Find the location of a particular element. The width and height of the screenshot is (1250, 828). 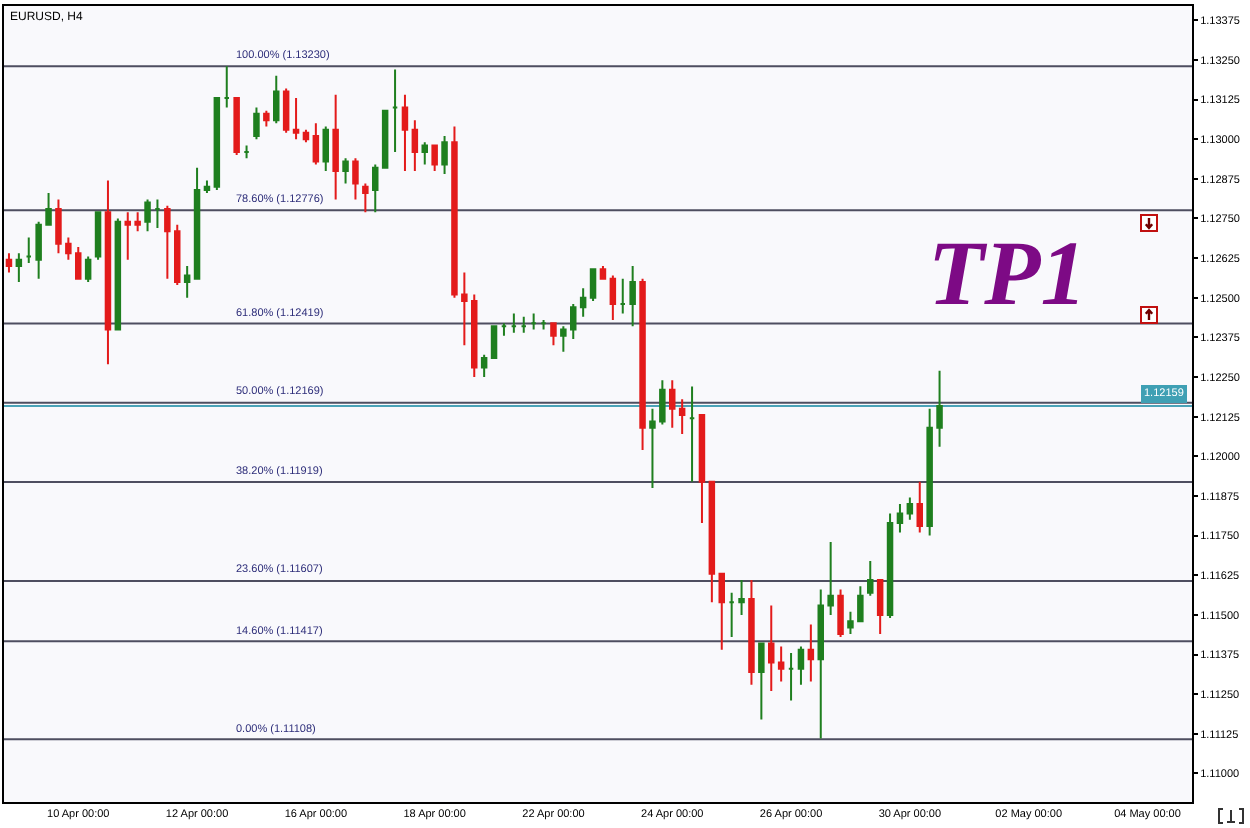

annotation: TP1 is located at coordinates (1007, 273).